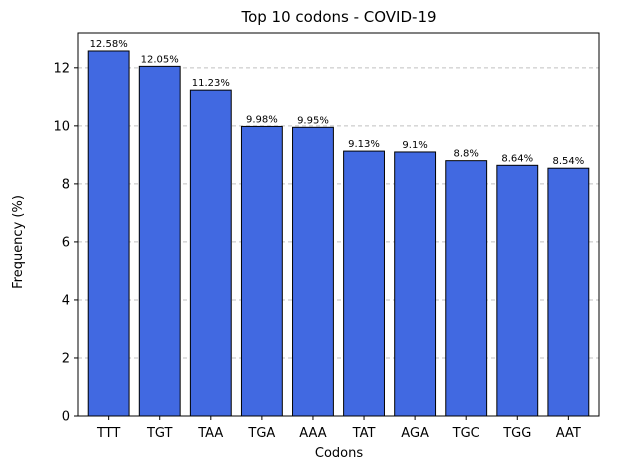 This screenshot has height=463, width=628. What do you see at coordinates (338, 17) in the screenshot?
I see `chart-title: Top 10 codons - COVID-19` at bounding box center [338, 17].